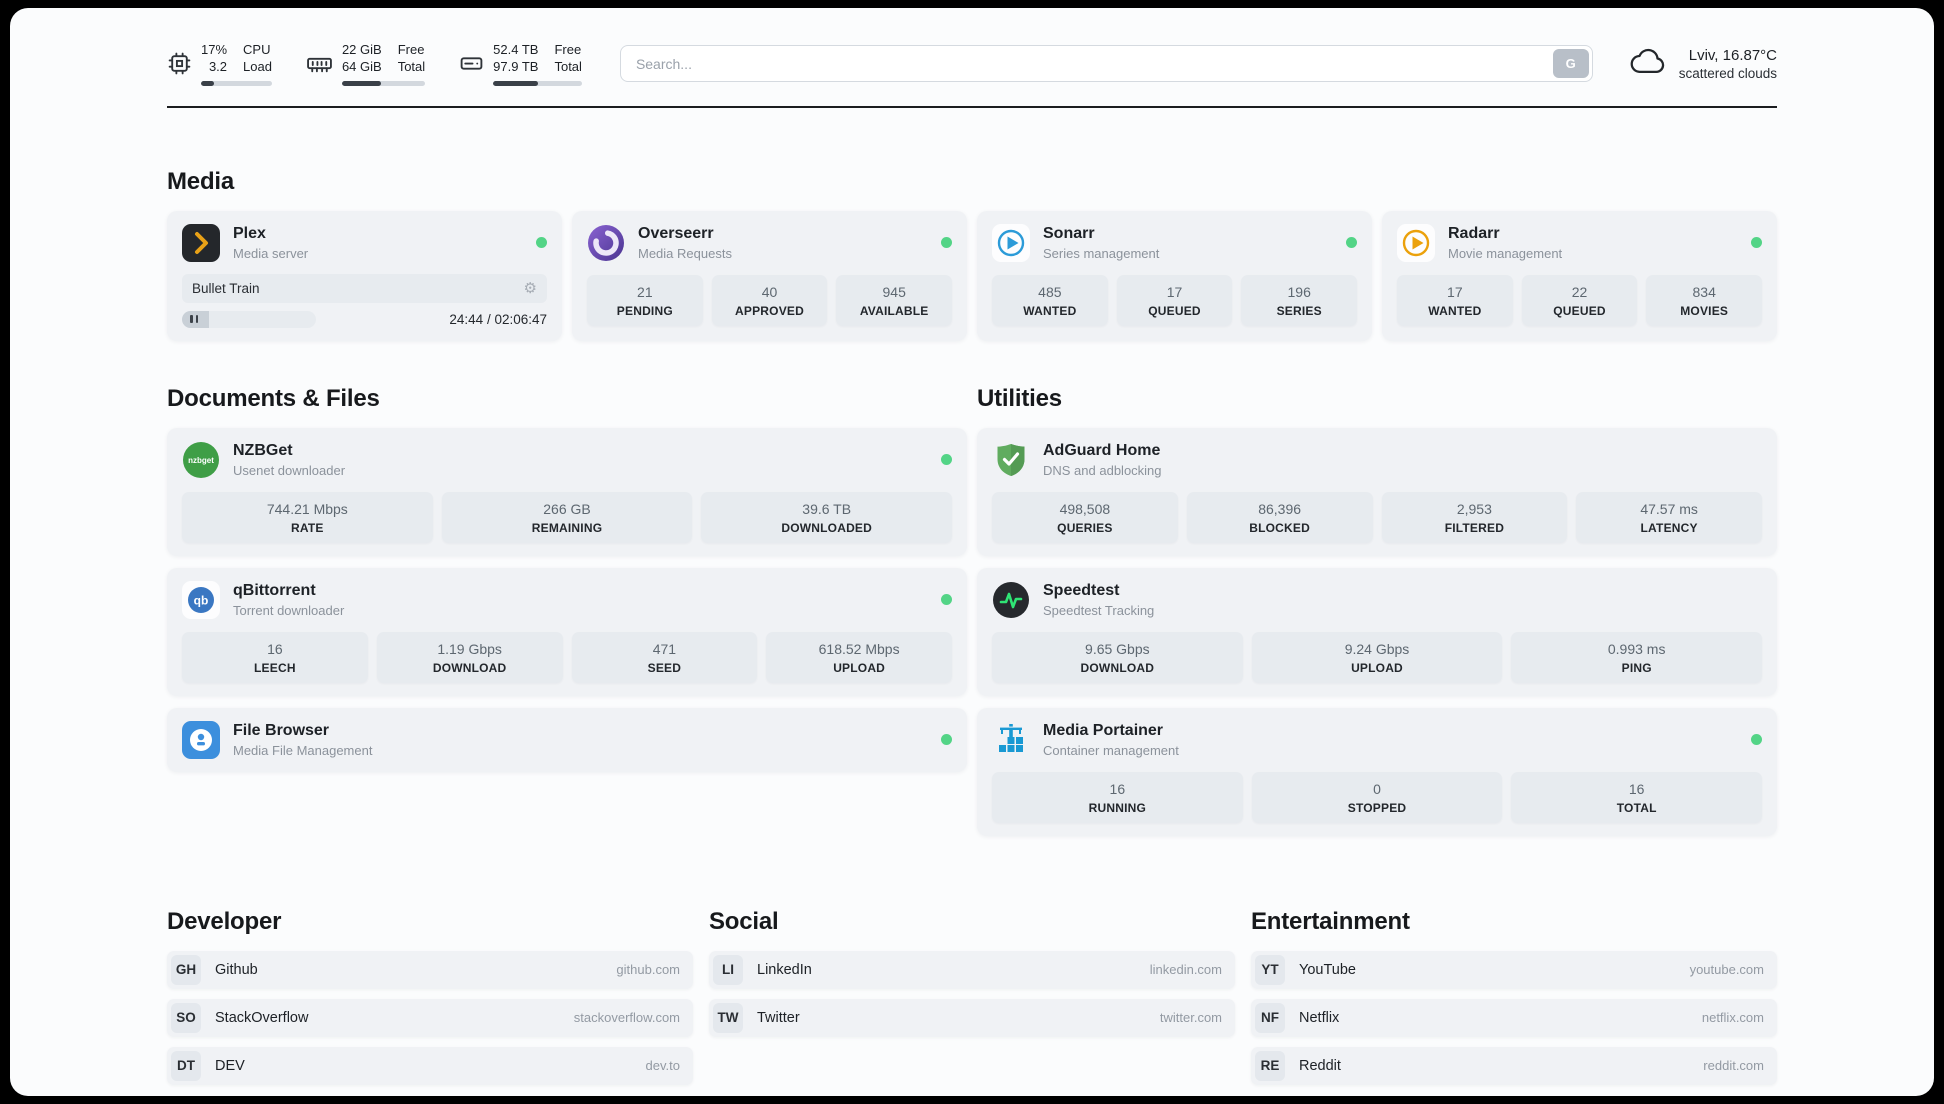 The image size is (1944, 1104). Describe the element at coordinates (1637, 657) in the screenshot. I see `stat-ping: 0.993 ms PING` at that location.